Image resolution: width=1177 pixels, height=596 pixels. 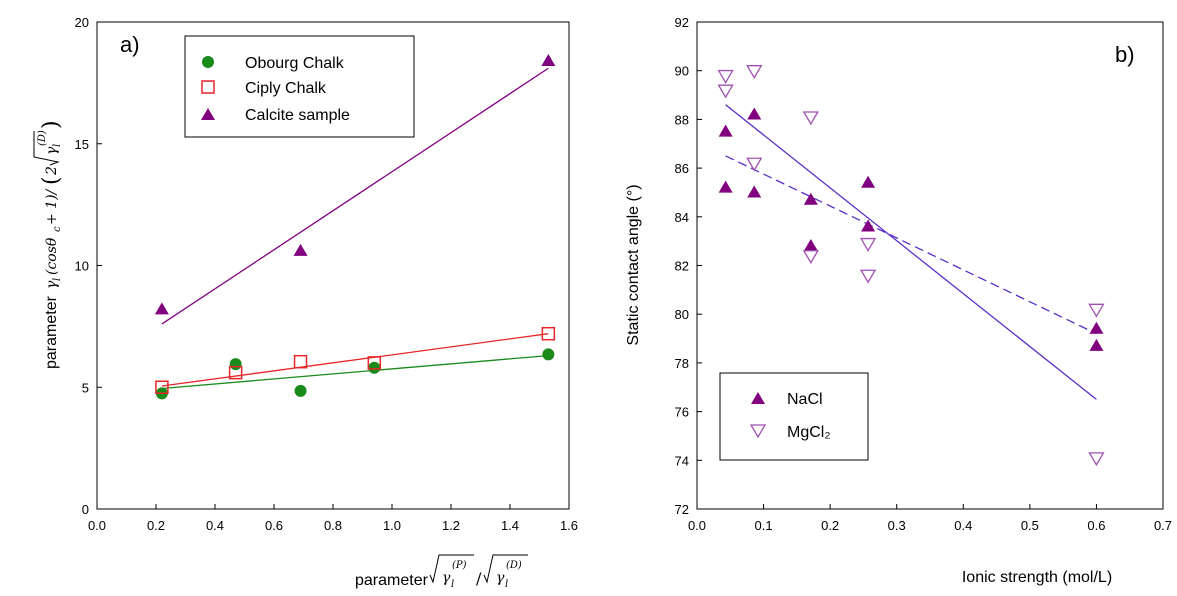 What do you see at coordinates (809, 432) in the screenshot?
I see `legend-label-mgcl2: MgCl₂` at bounding box center [809, 432].